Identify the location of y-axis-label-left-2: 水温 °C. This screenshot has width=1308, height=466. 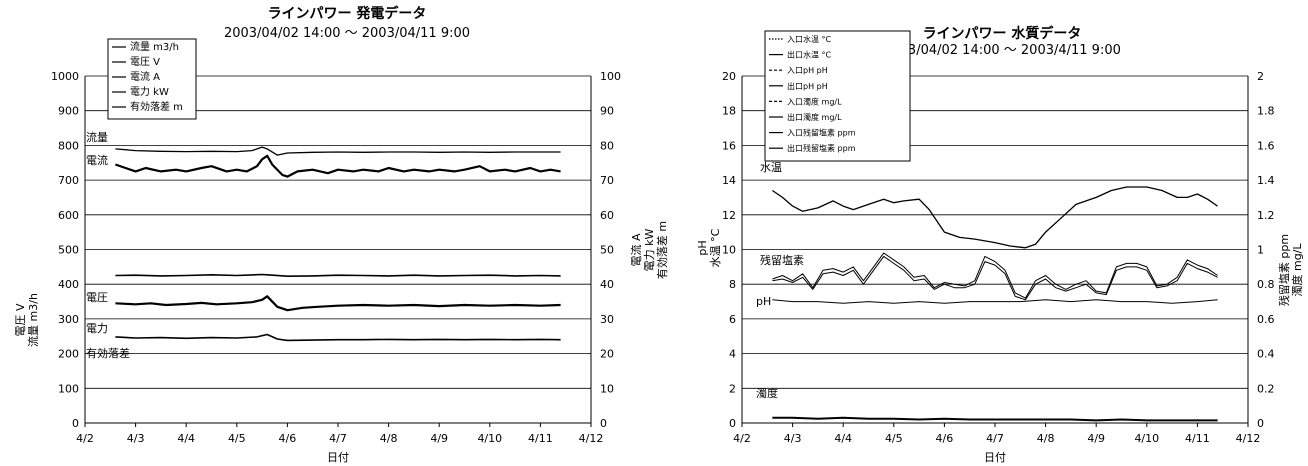
(715, 247).